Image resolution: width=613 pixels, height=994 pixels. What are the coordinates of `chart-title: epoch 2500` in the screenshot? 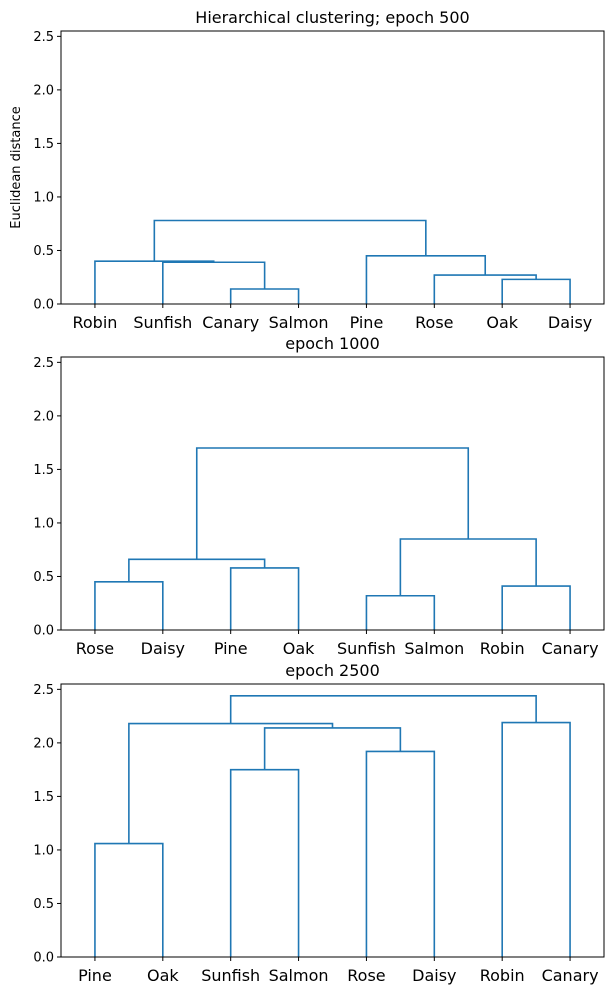 It's located at (332, 670).